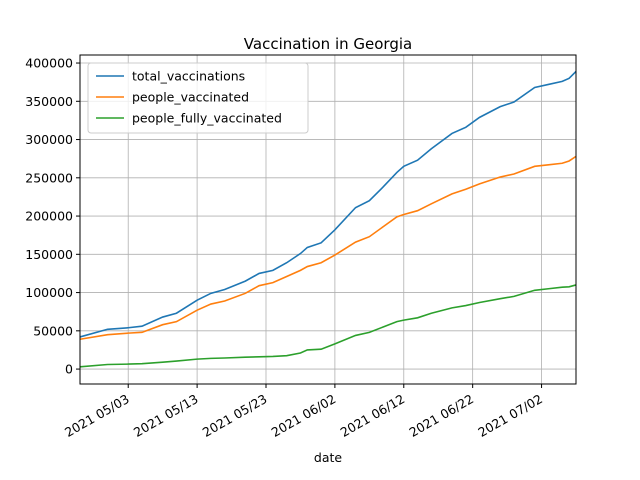  What do you see at coordinates (49, 63) in the screenshot?
I see `y-tick-label: 400000` at bounding box center [49, 63].